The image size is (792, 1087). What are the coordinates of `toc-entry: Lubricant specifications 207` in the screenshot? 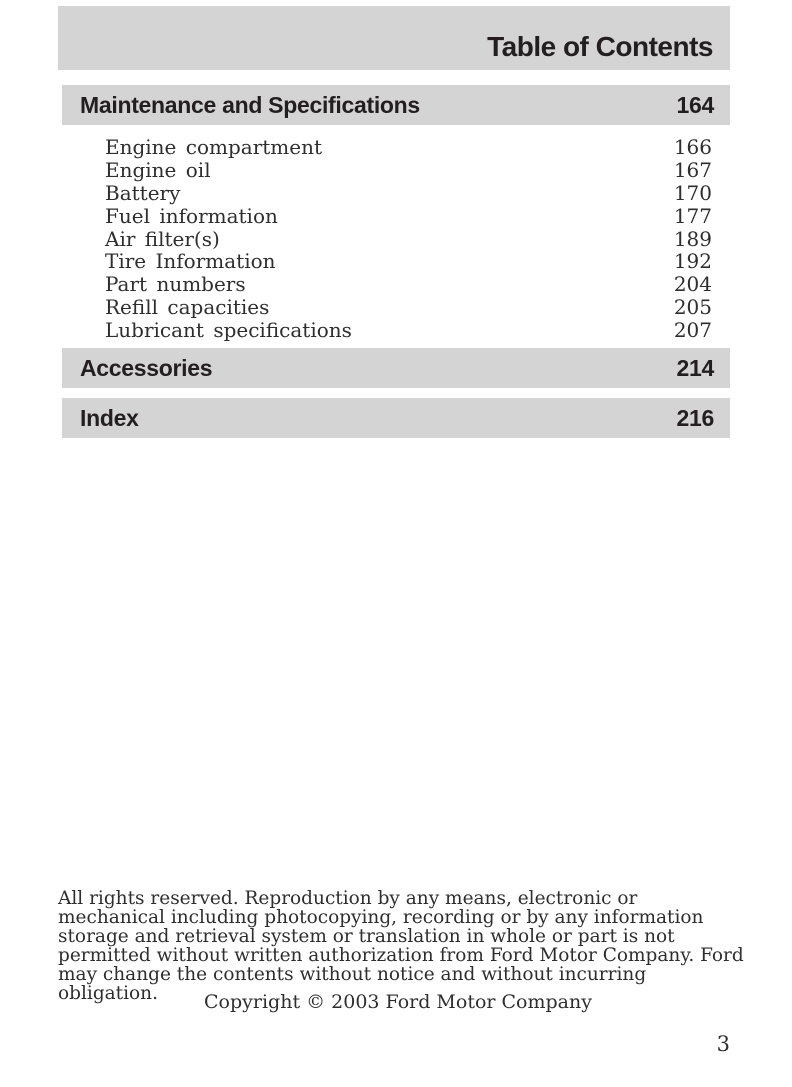 It's located at (408, 330).